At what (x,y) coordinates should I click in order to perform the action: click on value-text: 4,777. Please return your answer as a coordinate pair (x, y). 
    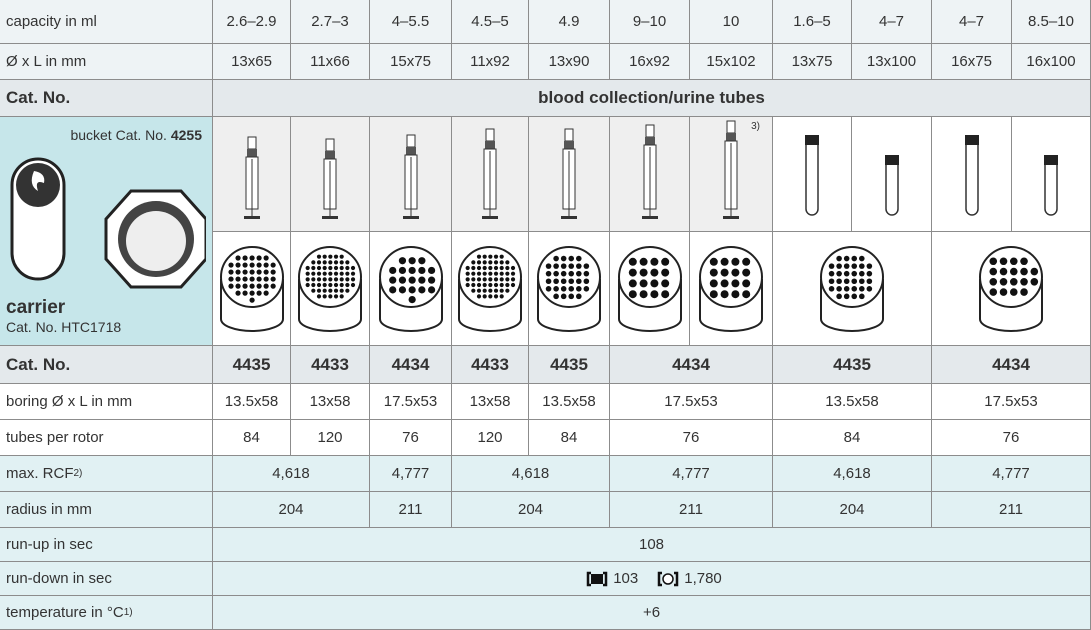
    Looking at the image, I should click on (691, 473).